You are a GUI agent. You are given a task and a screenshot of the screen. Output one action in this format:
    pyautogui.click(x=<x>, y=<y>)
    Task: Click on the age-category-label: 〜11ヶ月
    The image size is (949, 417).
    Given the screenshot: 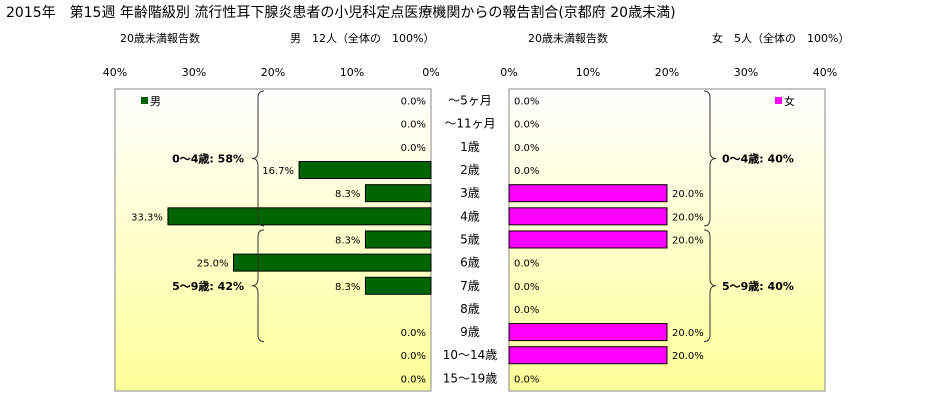 What is the action you would take?
    pyautogui.click(x=469, y=124)
    